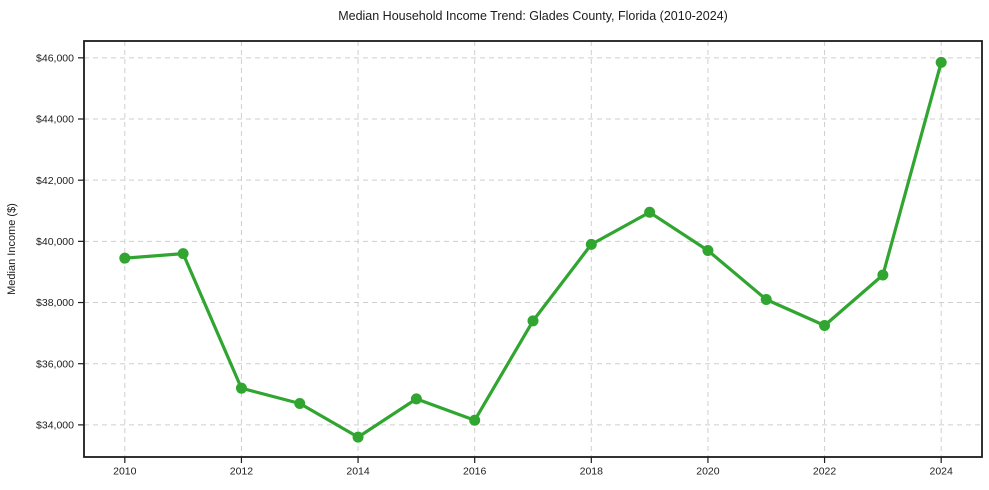  I want to click on data-point-2024, so click(941, 62).